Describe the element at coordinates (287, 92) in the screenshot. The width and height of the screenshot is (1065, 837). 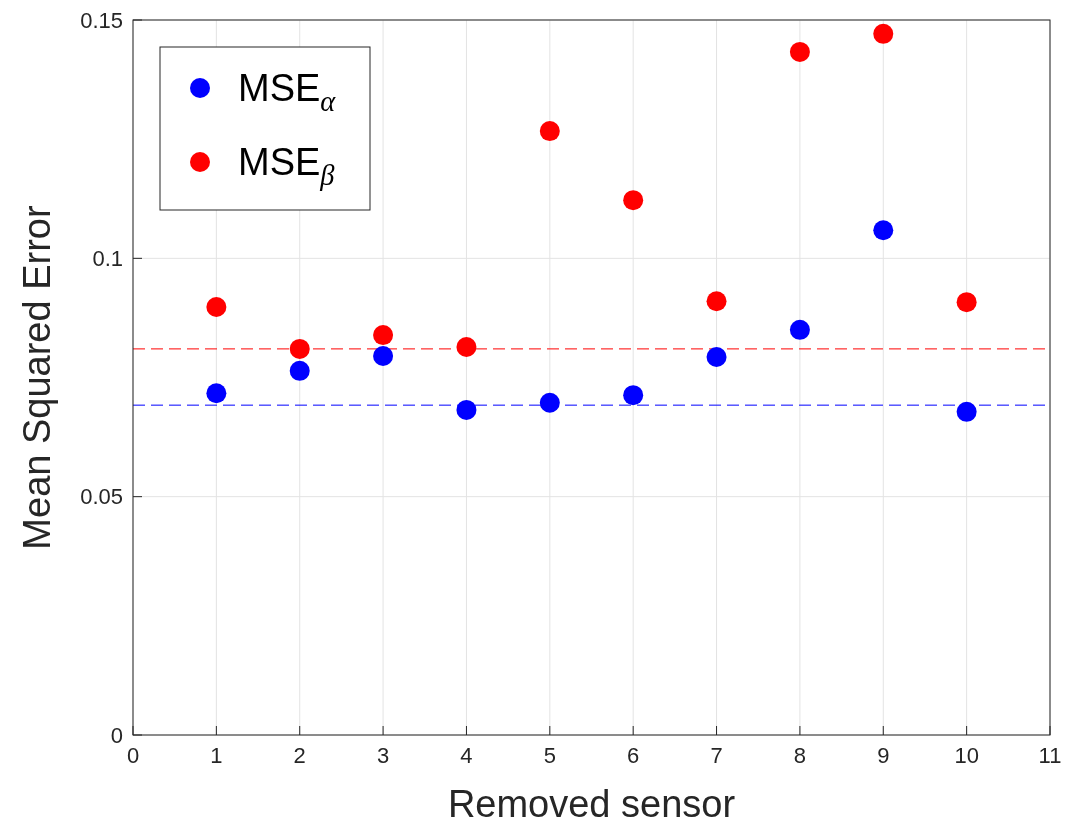
I see `legend-label: MSE$_{α}$` at that location.